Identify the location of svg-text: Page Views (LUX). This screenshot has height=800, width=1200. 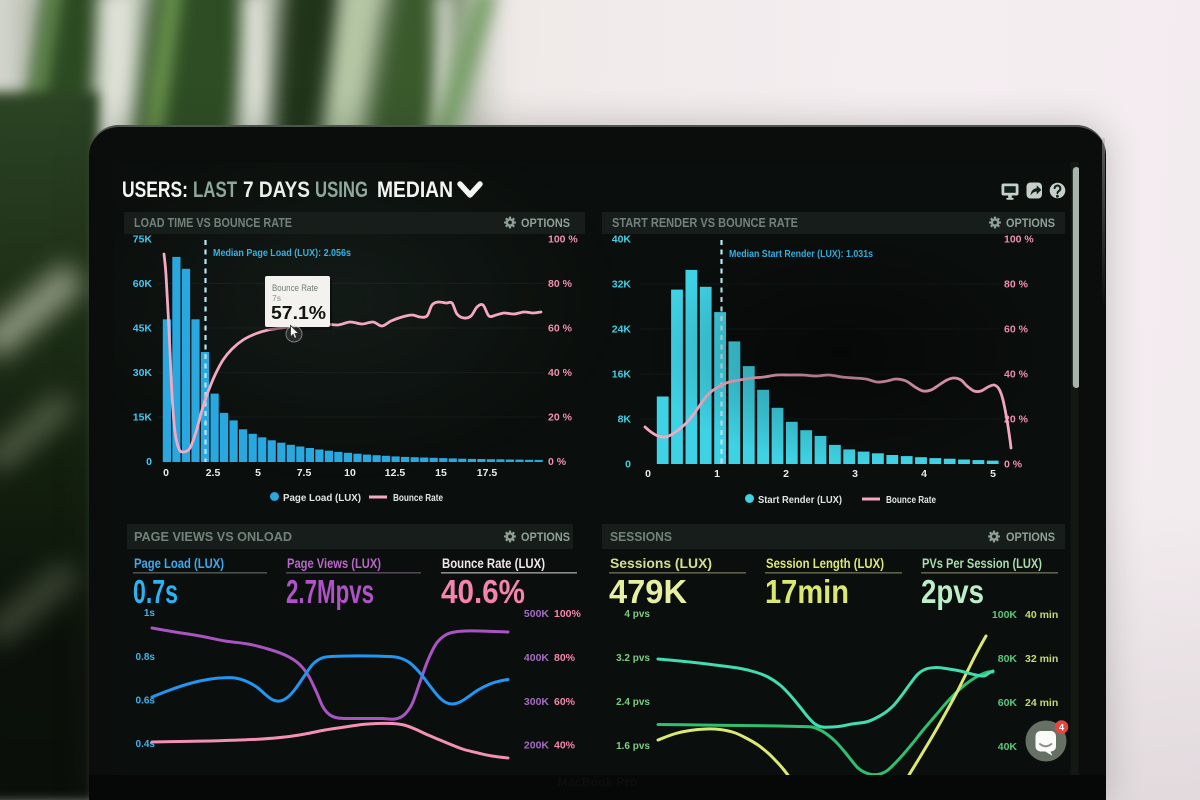
(334, 563).